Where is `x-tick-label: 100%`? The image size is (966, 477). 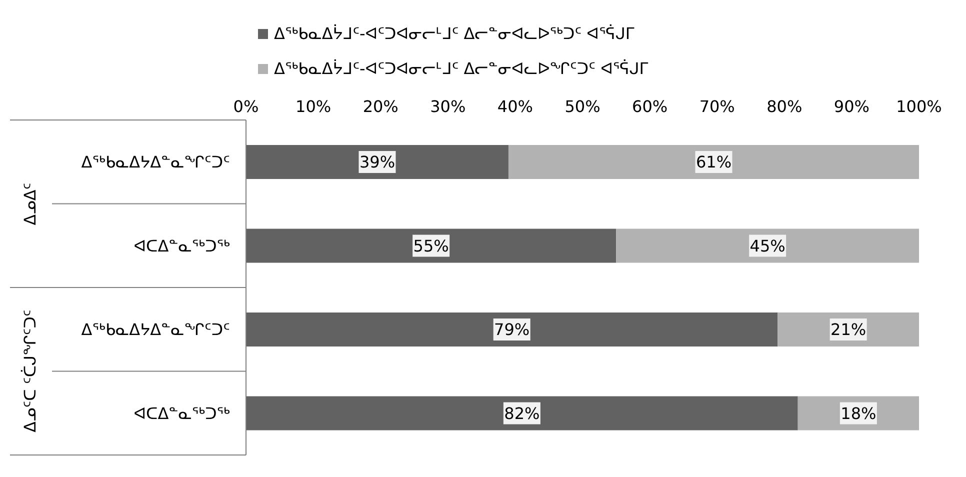 x-tick-label: 100% is located at coordinates (919, 106).